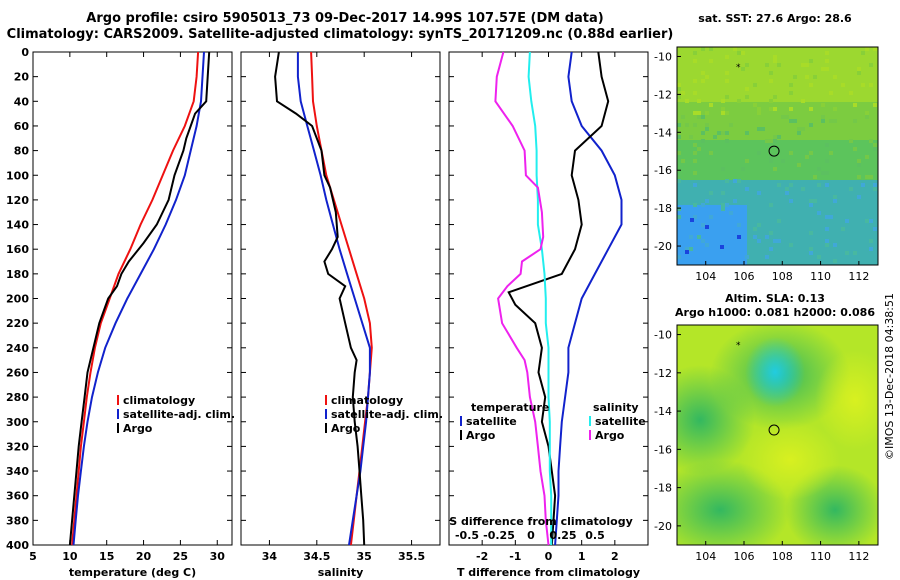  I want to click on map-x-tick-label: 112, so click(858, 276).